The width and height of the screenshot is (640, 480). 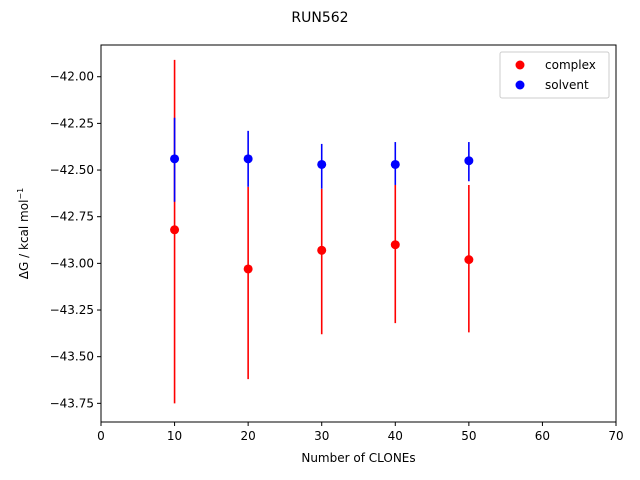 I want to click on legend-marker-solvent, so click(x=520, y=85).